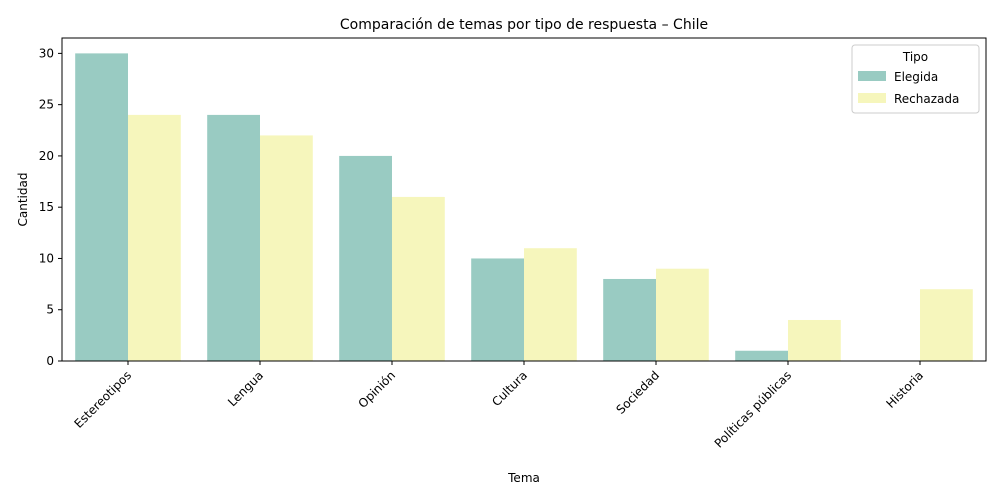  Describe the element at coordinates (102, 399) in the screenshot. I see `x-tick-label: Estereotipos` at that location.